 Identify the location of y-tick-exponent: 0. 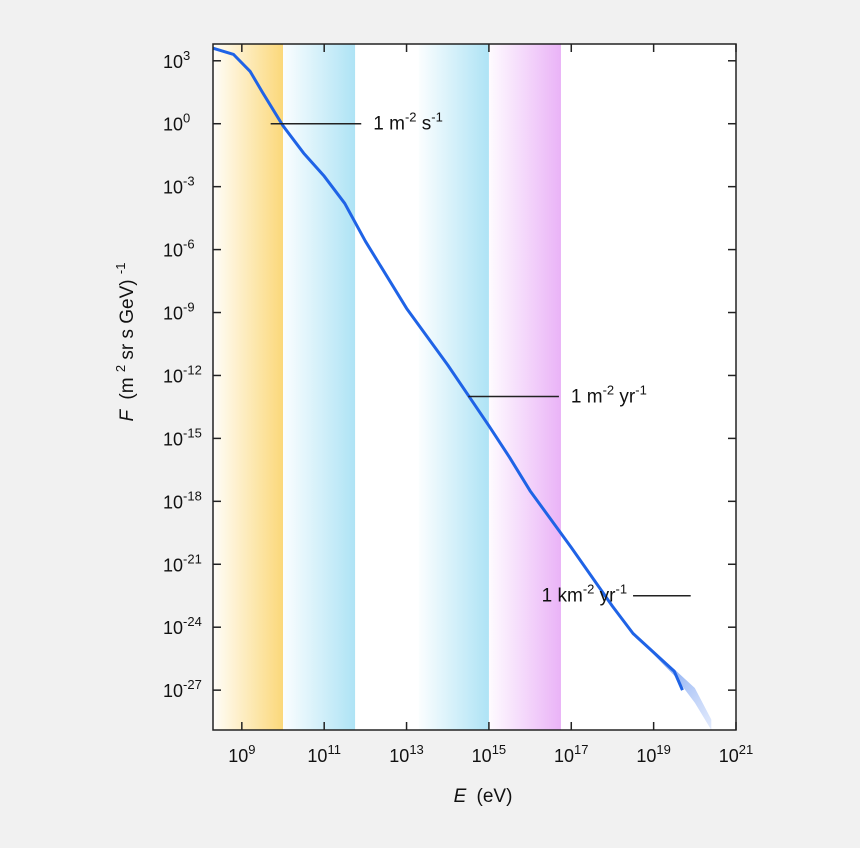
(186, 118).